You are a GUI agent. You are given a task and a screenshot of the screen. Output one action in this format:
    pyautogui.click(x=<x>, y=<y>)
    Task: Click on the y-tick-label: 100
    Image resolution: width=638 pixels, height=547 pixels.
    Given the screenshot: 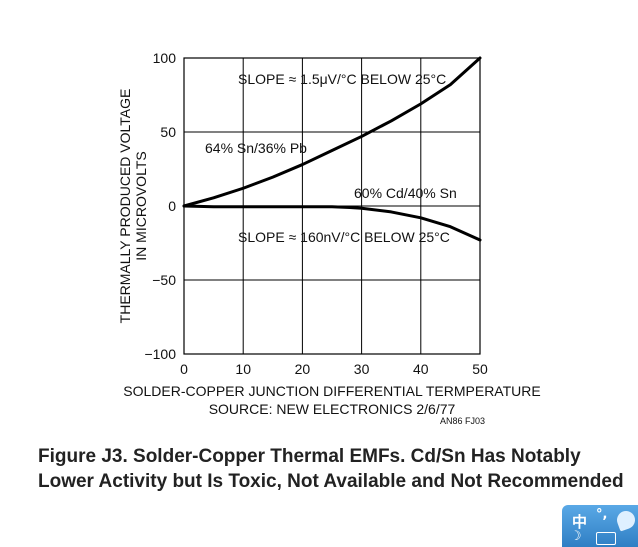 What is the action you would take?
    pyautogui.click(x=165, y=58)
    